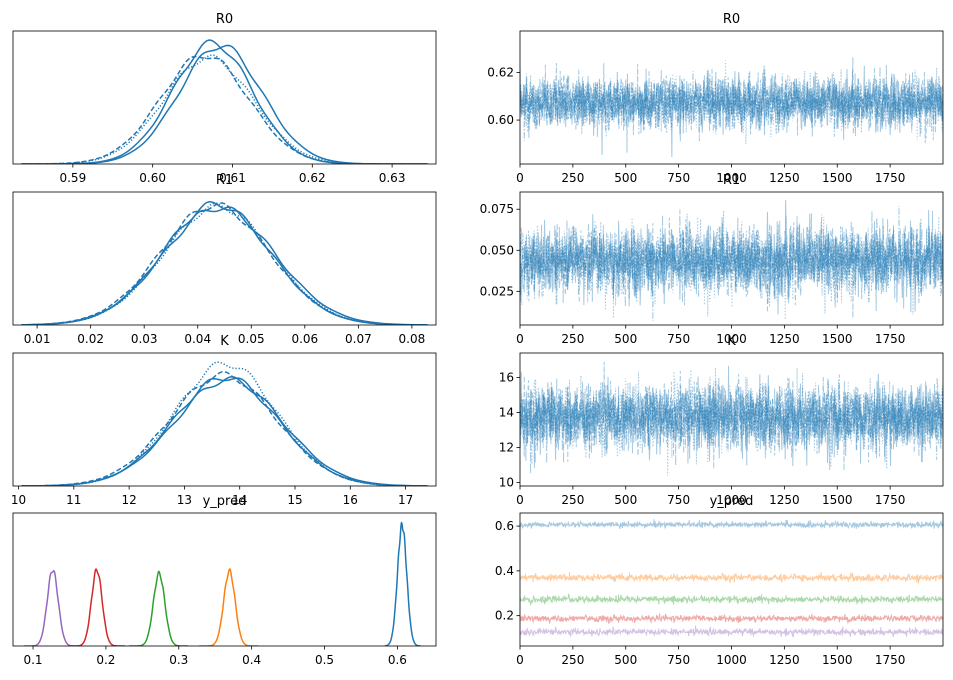  Describe the element at coordinates (73, 500) in the screenshot. I see `x-tick-label: 11` at that location.